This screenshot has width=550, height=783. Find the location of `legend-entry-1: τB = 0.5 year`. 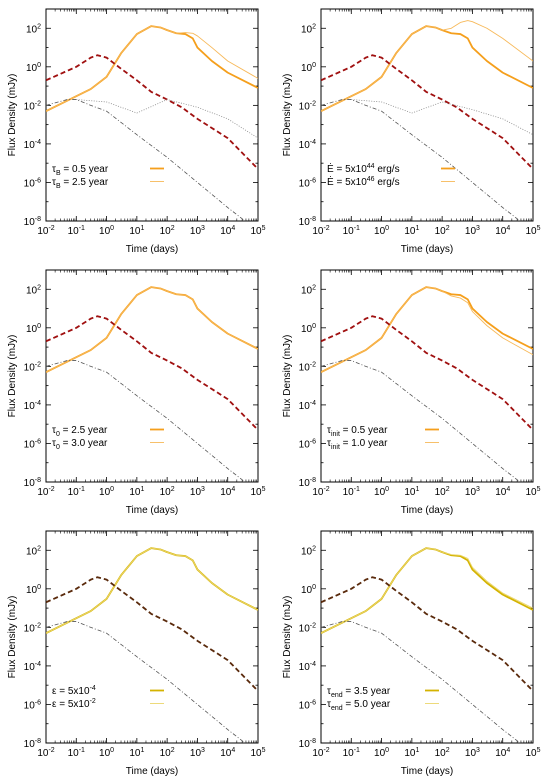

legend-entry-1: τB = 0.5 year is located at coordinates (80, 170).